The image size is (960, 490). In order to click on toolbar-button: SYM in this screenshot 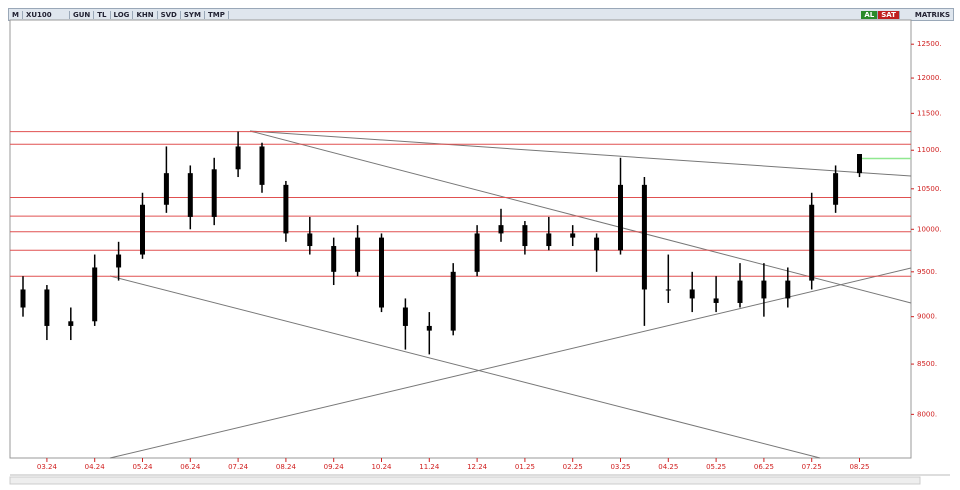, I will do `click(193, 14)`.